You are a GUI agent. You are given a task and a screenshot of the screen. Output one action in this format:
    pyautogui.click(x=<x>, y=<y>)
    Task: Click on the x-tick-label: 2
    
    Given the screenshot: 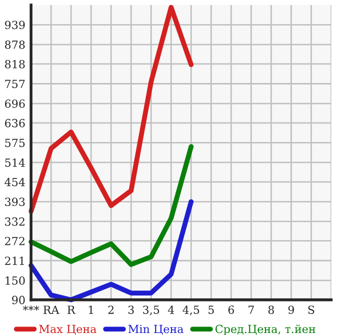 What is the action you would take?
    pyautogui.click(x=111, y=310)
    